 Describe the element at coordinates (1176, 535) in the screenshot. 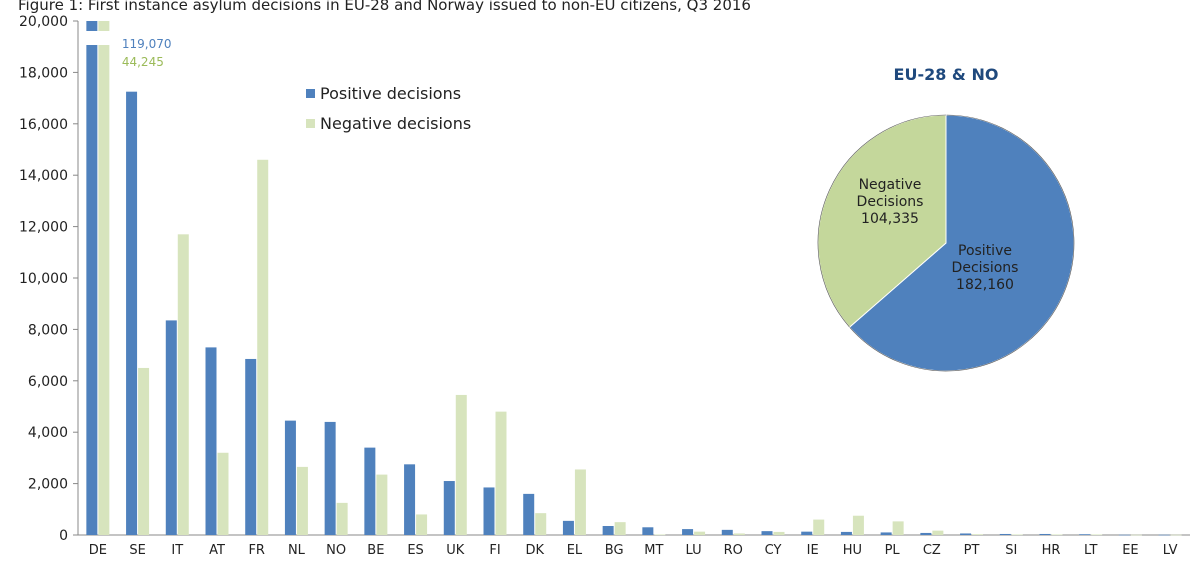

I see `bar-negative-lv` at that location.